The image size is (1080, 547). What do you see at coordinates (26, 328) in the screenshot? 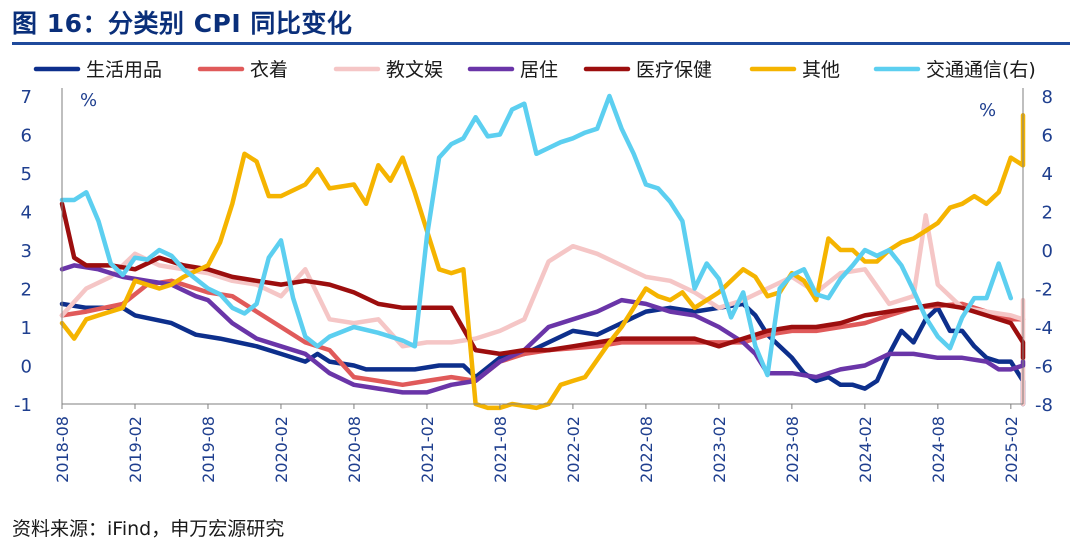
I see `y-tick-left: 1` at bounding box center [26, 328].